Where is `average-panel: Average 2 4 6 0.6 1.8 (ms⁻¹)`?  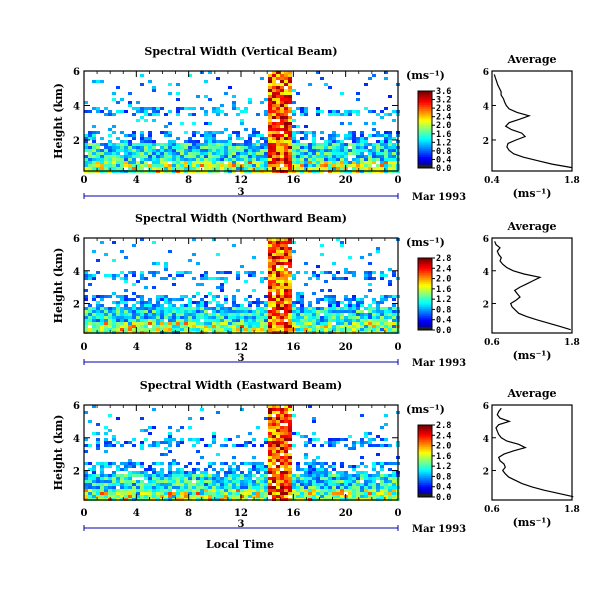
average-panel: Average 2 4 6 0.6 1.8 (ms⁻¹) is located at coordinates (531, 291).